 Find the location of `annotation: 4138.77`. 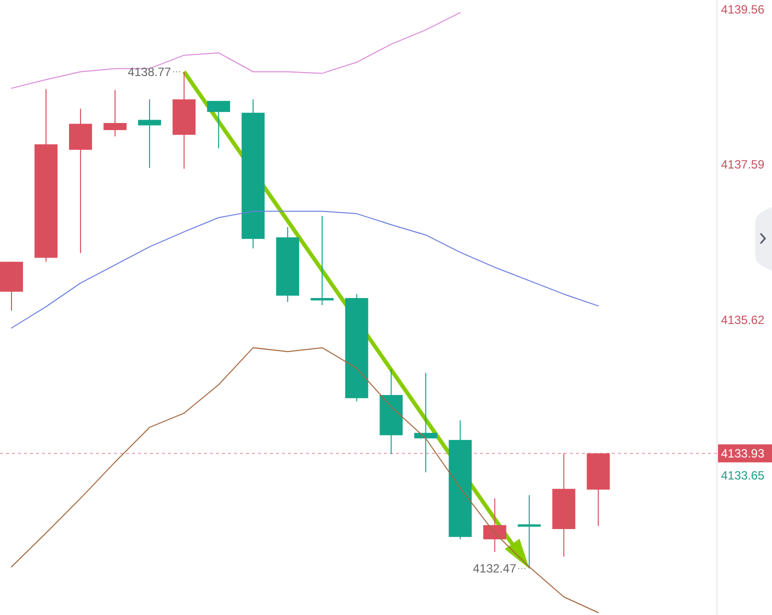

annotation: 4138.77 is located at coordinates (150, 71).